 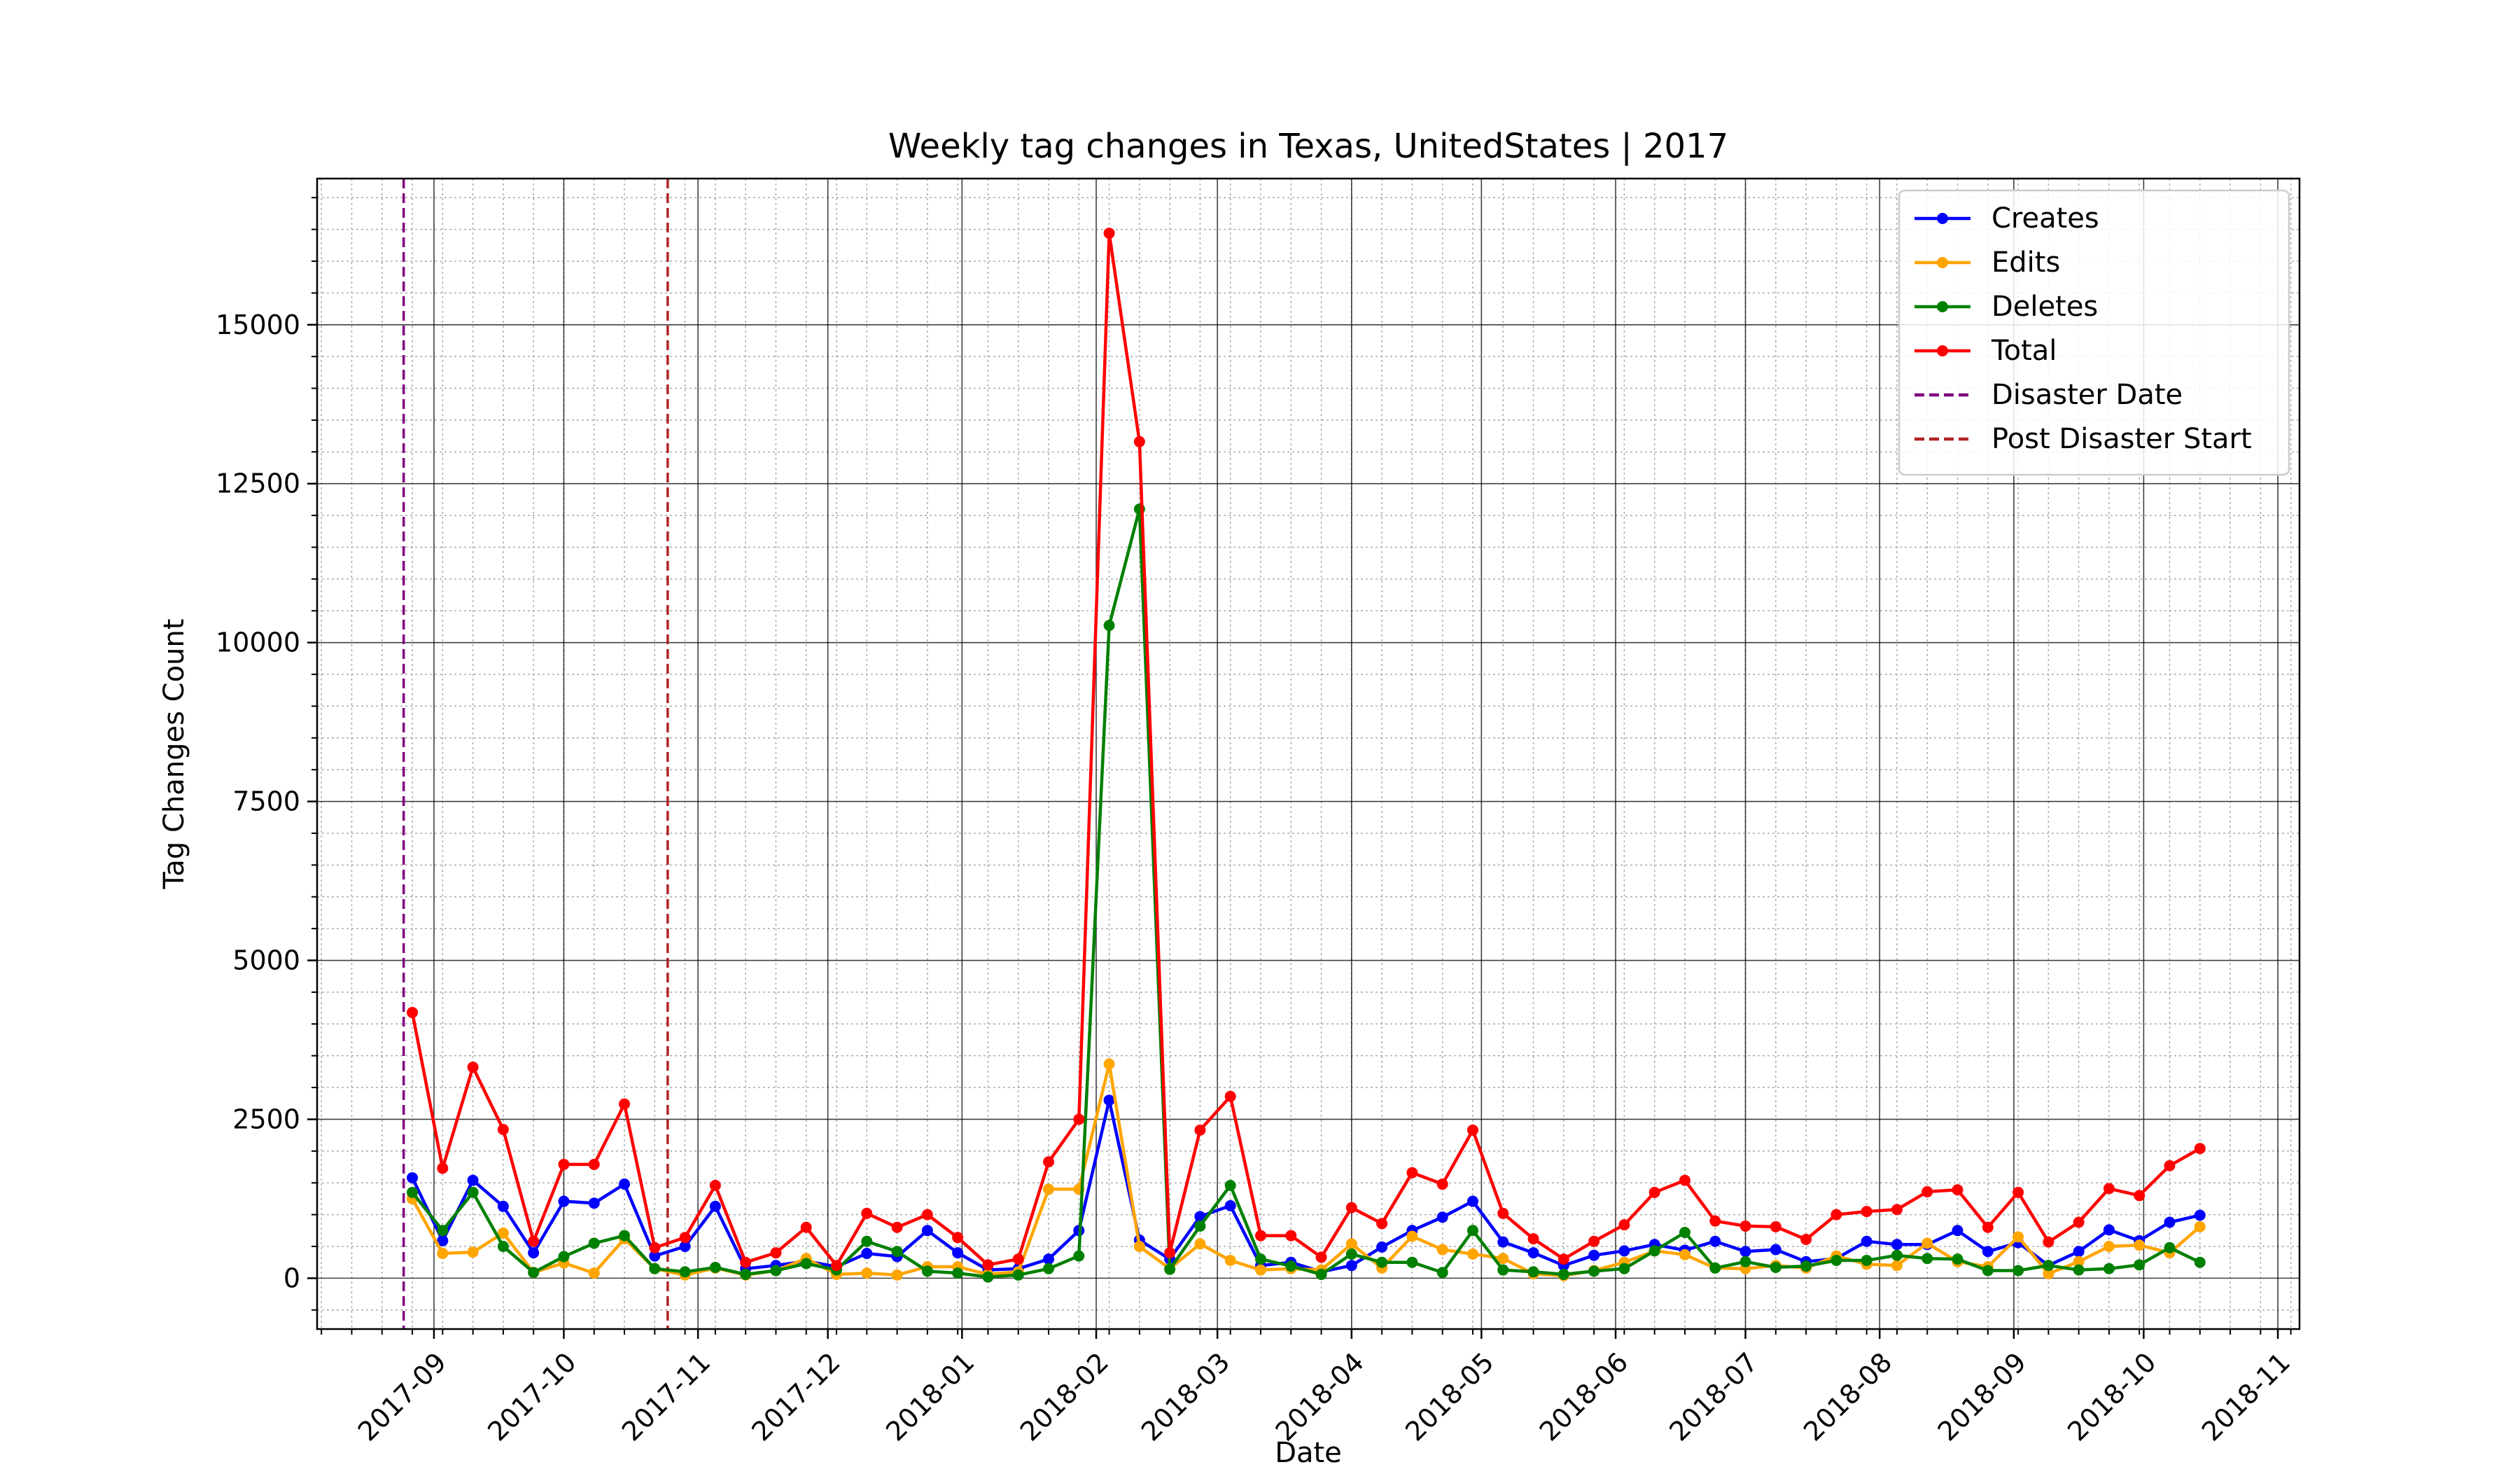 What do you see at coordinates (2045, 218) in the screenshot?
I see `legend-label: Creates` at bounding box center [2045, 218].